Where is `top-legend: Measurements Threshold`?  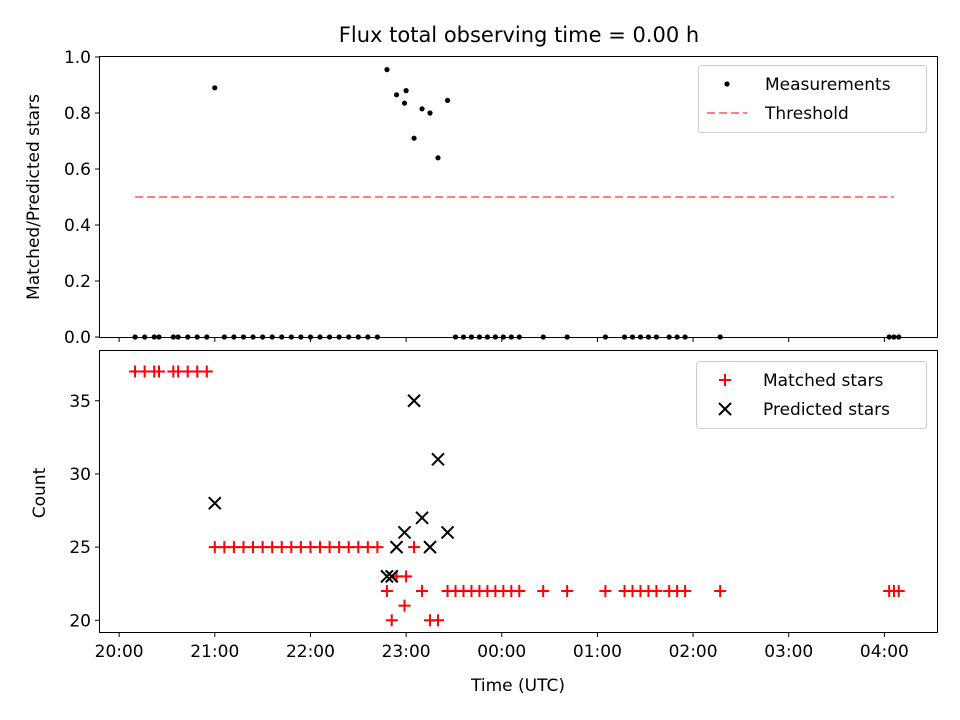 top-legend: Measurements Threshold is located at coordinates (812, 99).